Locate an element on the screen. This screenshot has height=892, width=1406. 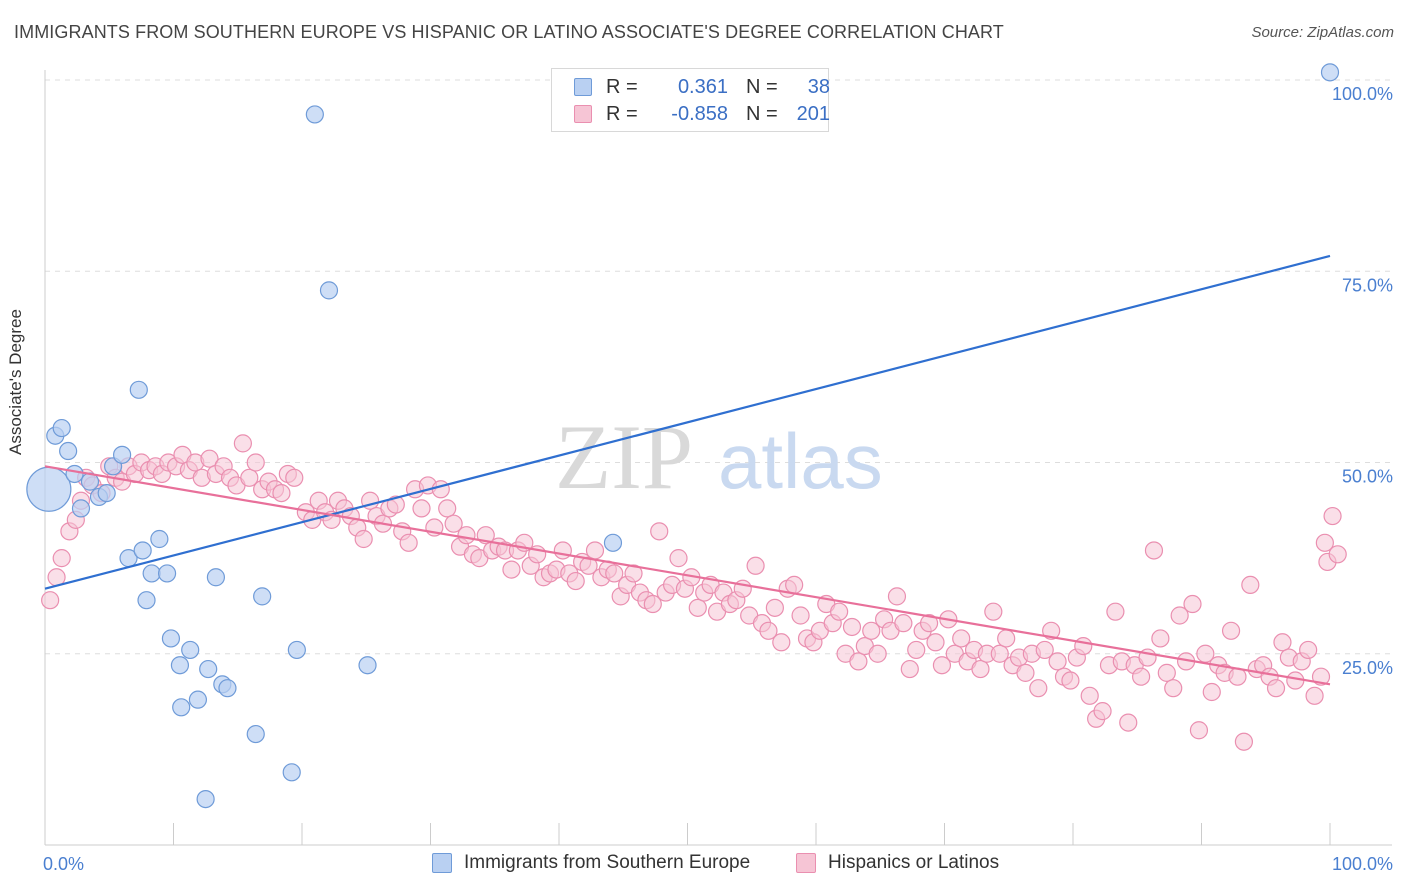
r-value: 0.361 is located at coordinates (702, 86).